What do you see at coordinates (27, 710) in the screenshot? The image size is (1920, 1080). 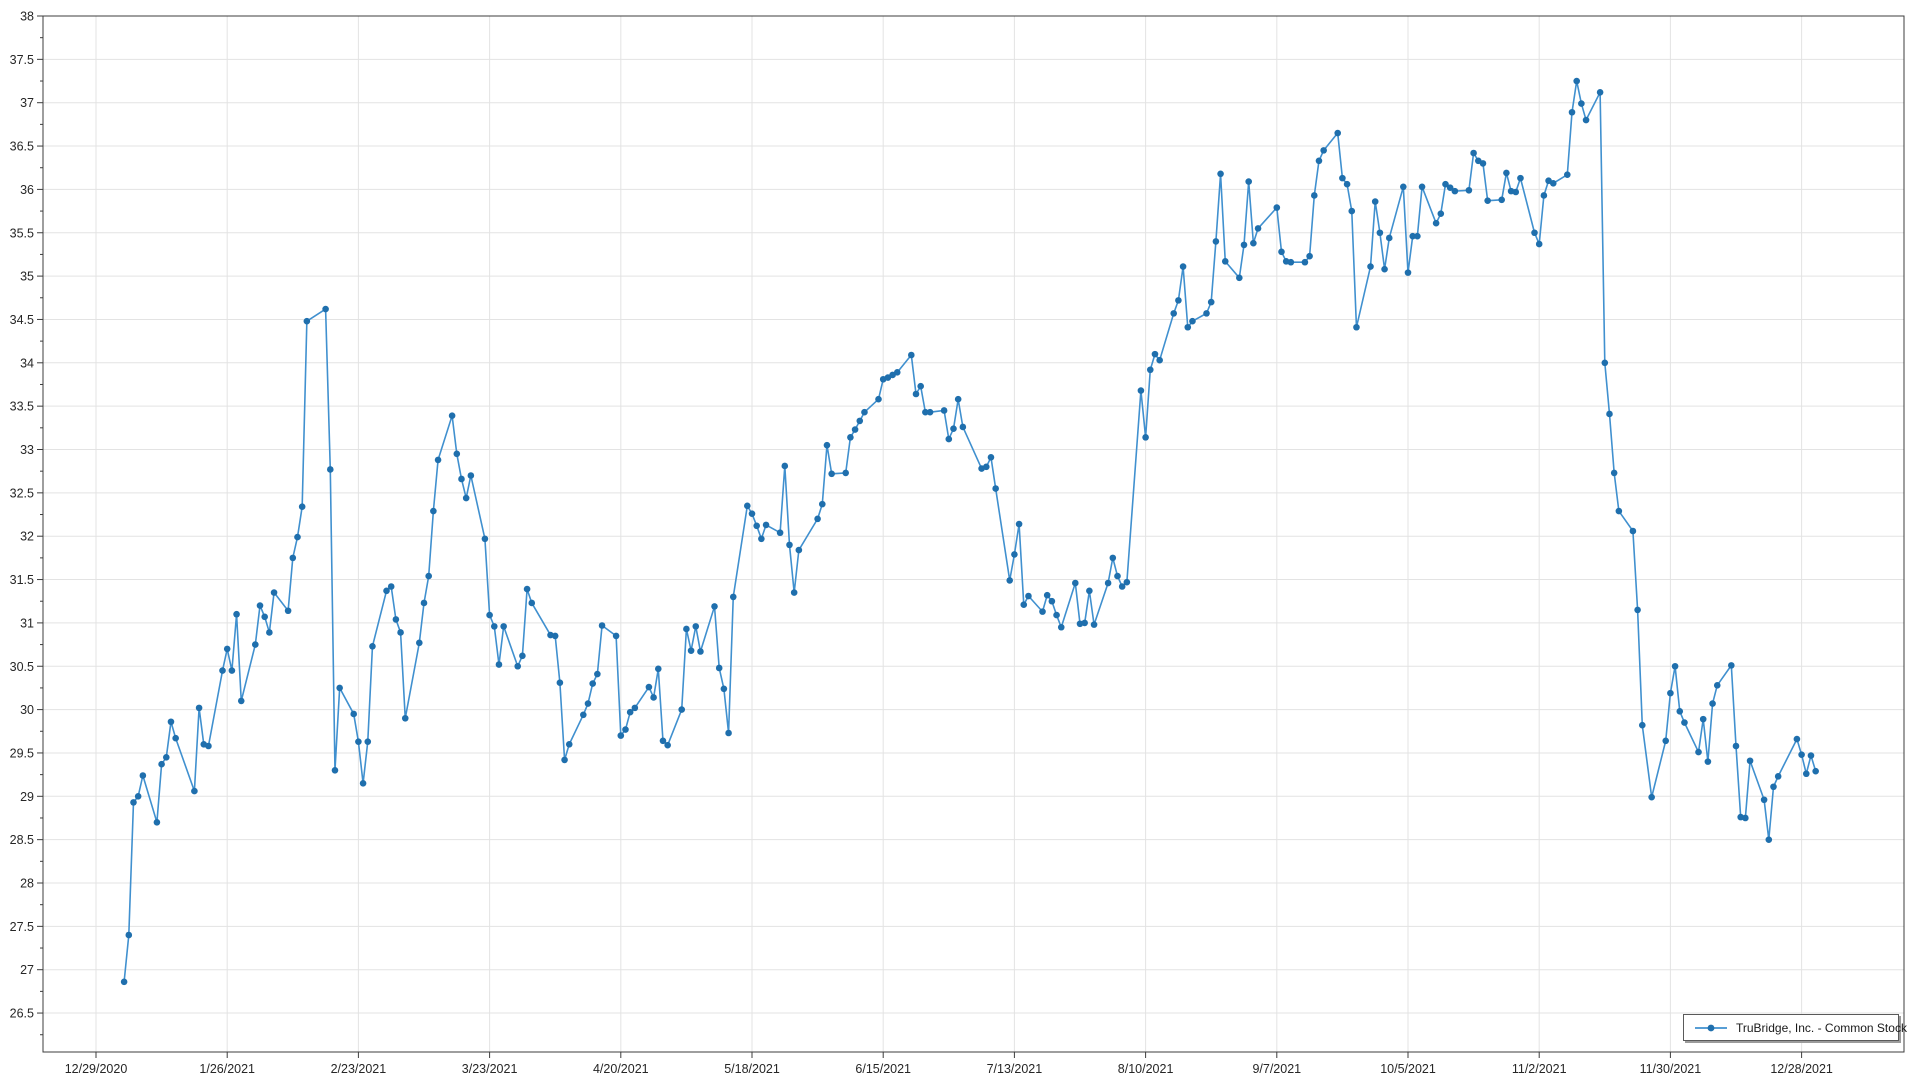 I see `y-tick-label: 30` at bounding box center [27, 710].